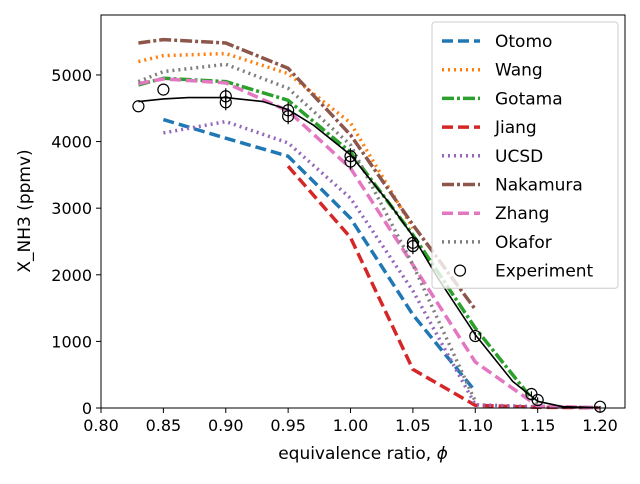 Image resolution: width=640 pixels, height=484 pixels. What do you see at coordinates (413, 425) in the screenshot?
I see `x-tick-label: 1.05` at bounding box center [413, 425].